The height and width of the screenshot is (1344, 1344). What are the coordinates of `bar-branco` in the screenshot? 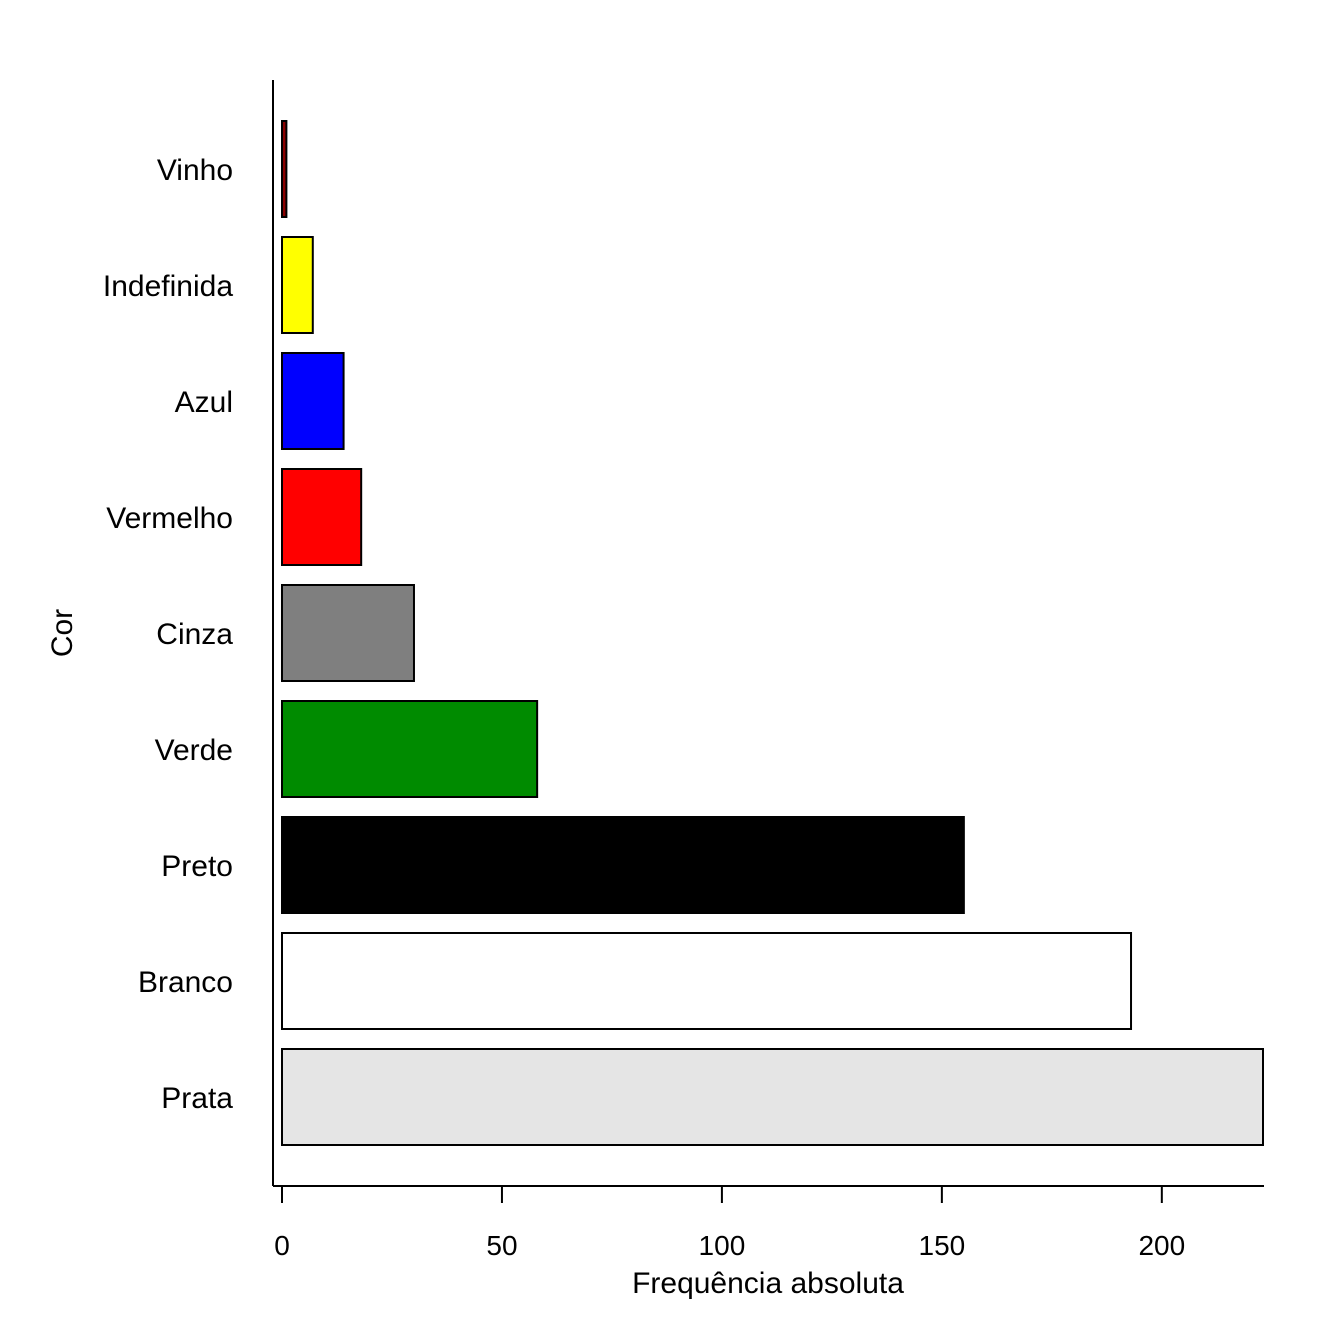 It's located at (707, 981).